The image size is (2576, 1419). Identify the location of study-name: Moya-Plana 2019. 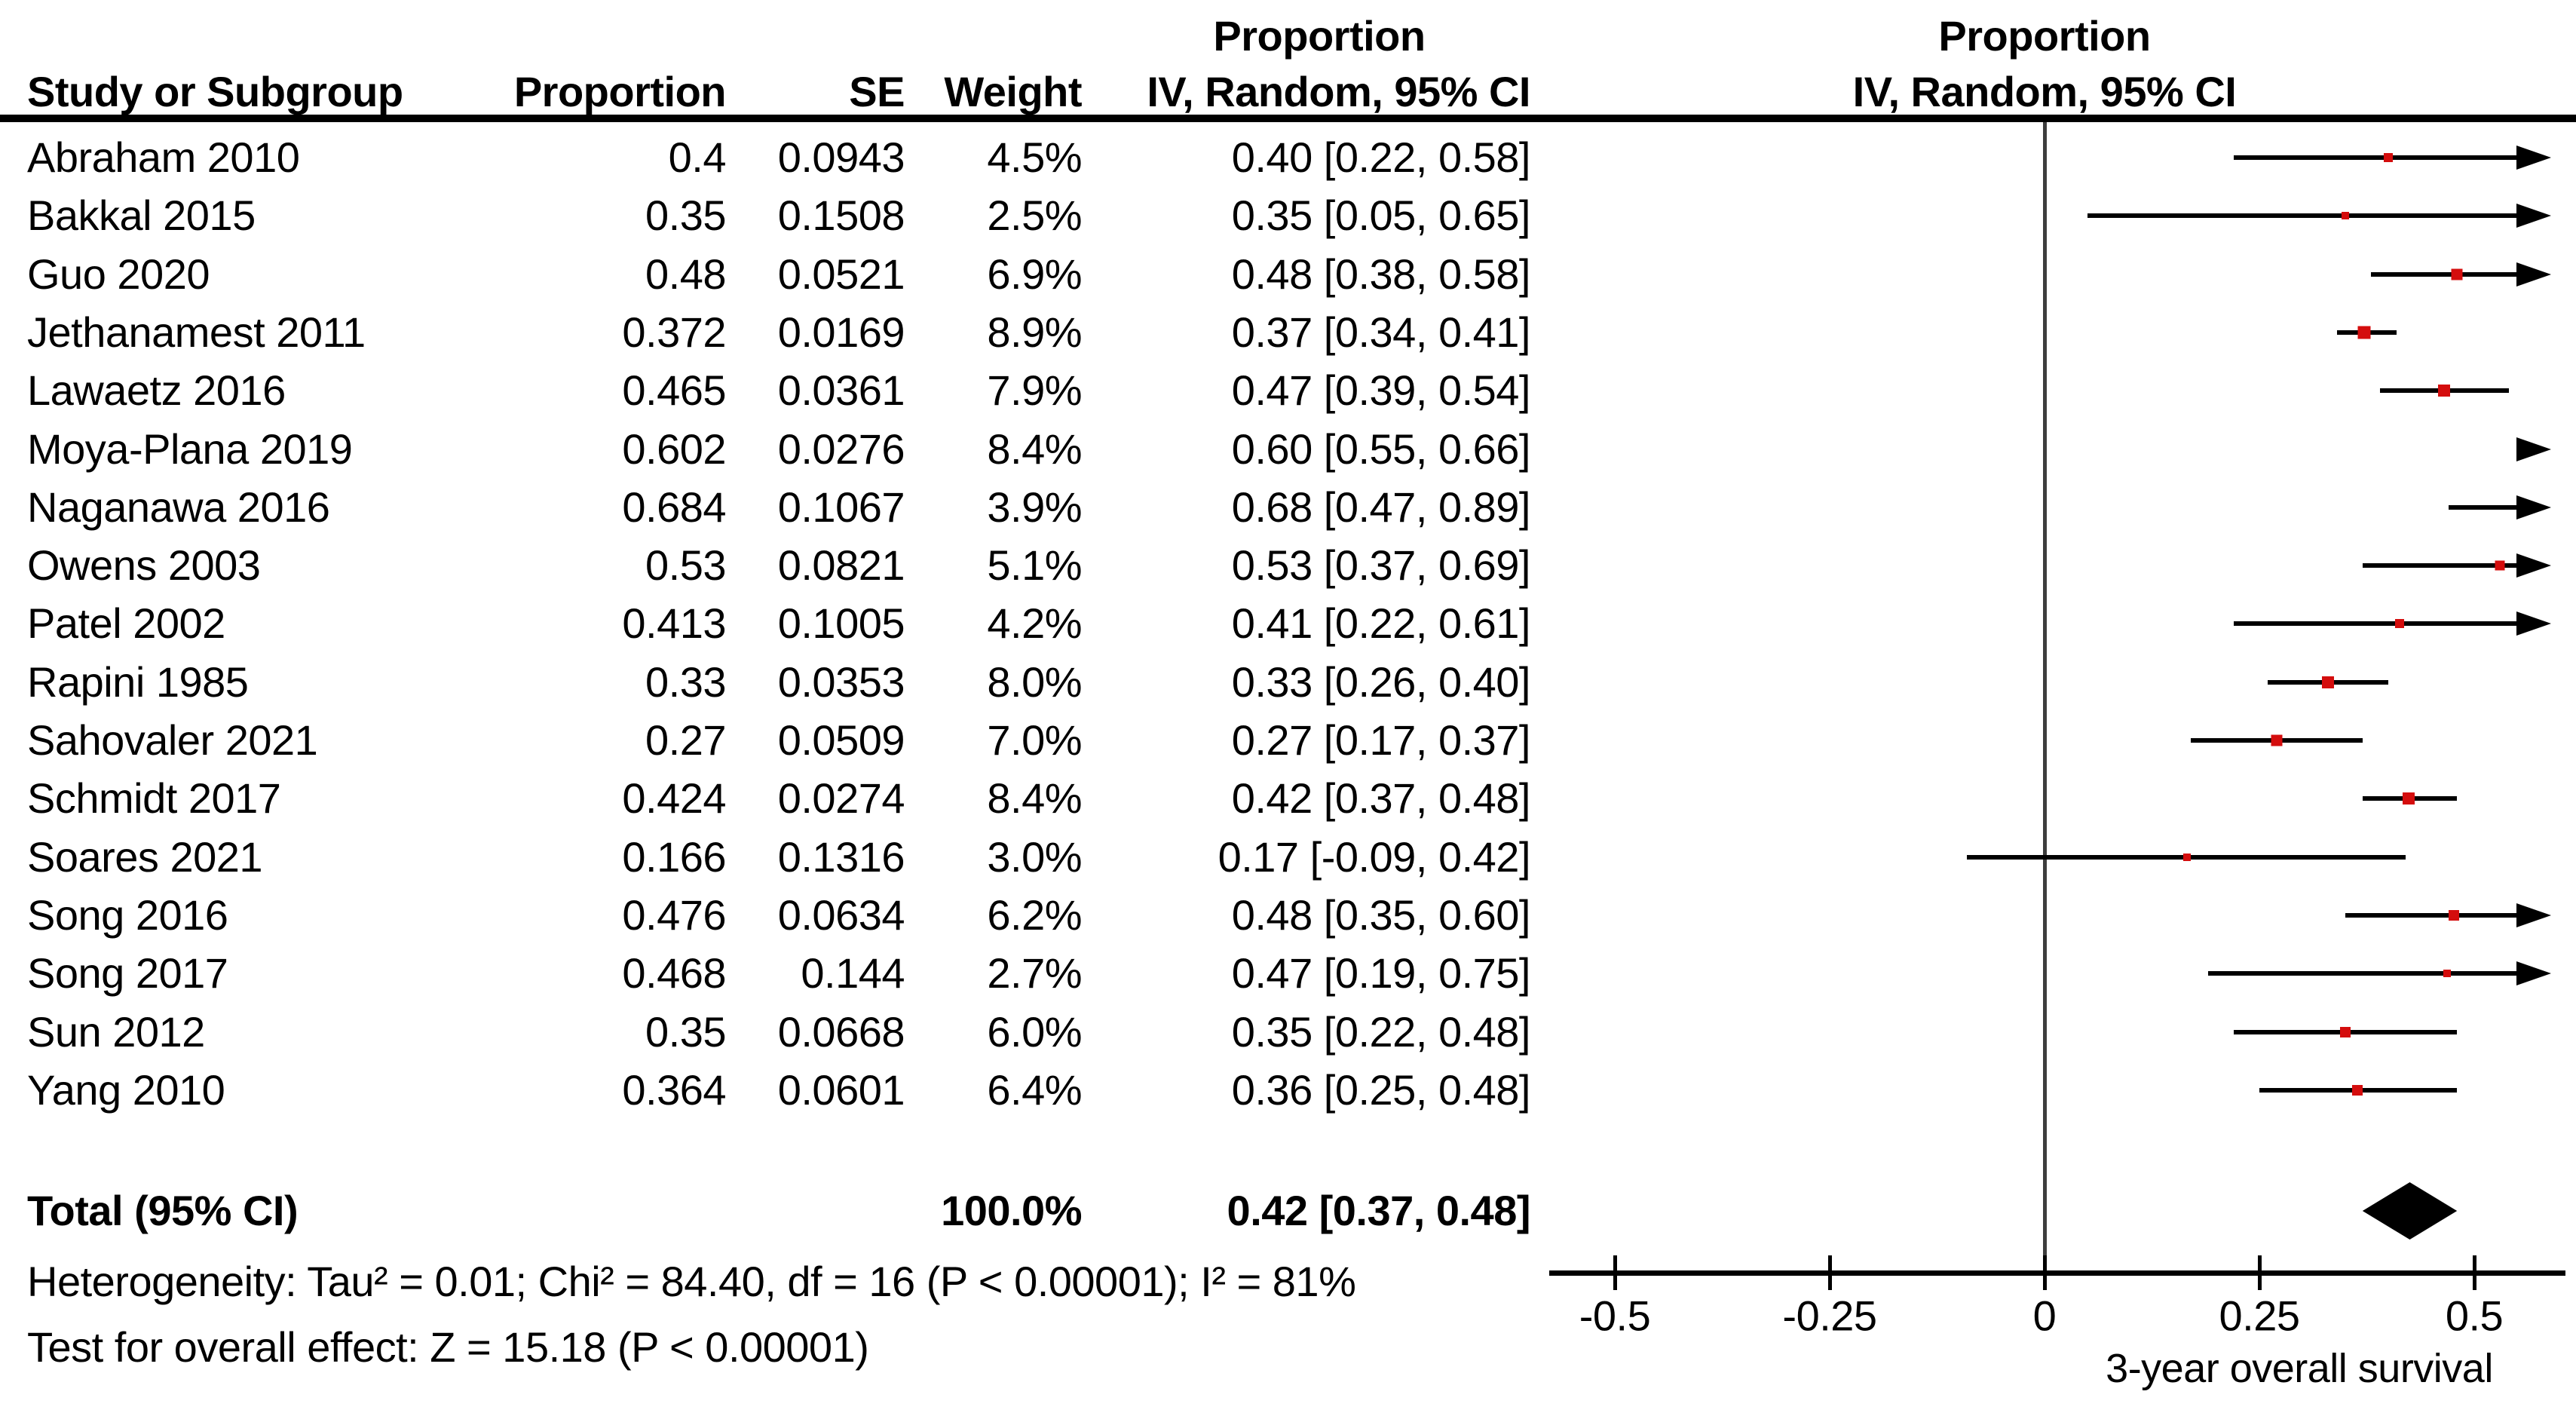
(190, 449).